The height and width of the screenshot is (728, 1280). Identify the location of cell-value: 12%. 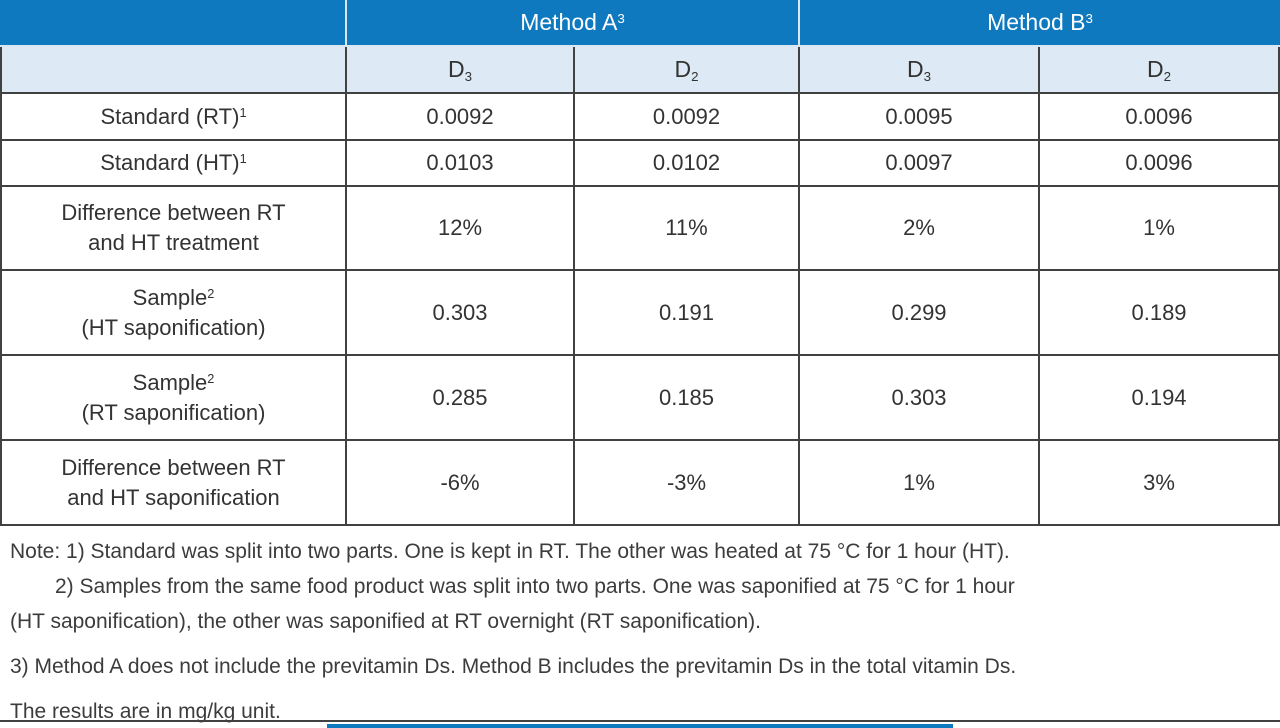
(461, 229).